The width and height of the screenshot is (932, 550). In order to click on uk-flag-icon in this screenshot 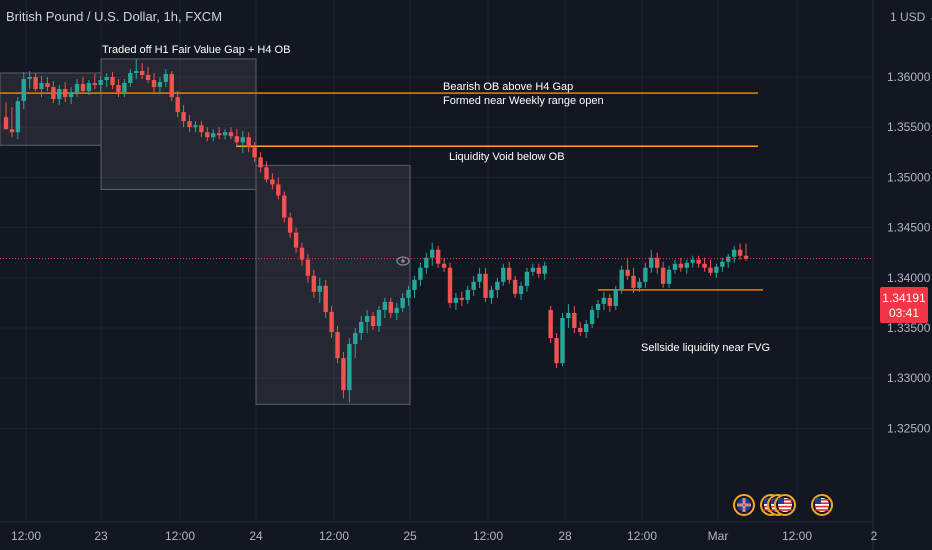, I will do `click(744, 505)`.